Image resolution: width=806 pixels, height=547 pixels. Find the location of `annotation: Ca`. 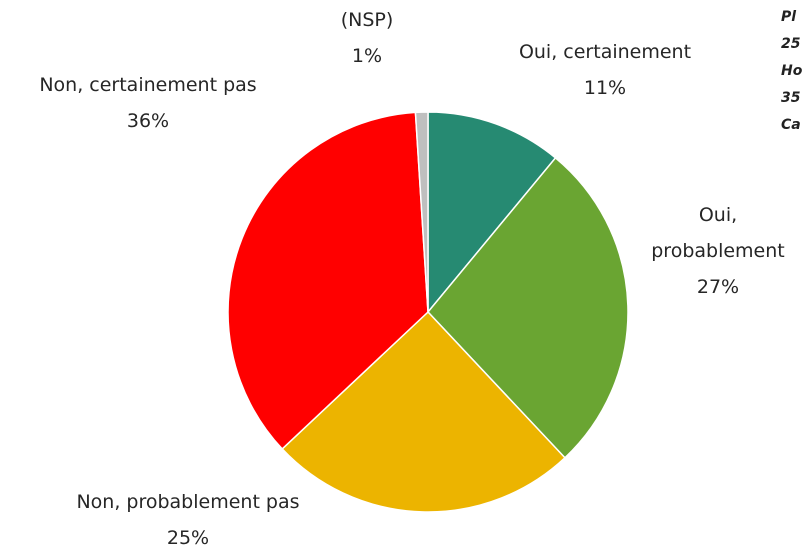

annotation: Ca is located at coordinates (791, 125).